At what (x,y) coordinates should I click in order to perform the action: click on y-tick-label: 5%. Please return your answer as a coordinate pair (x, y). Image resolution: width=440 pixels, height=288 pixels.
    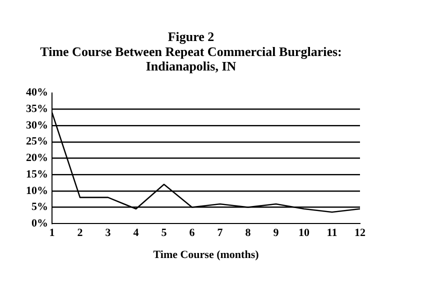
    Looking at the image, I should click on (40, 207).